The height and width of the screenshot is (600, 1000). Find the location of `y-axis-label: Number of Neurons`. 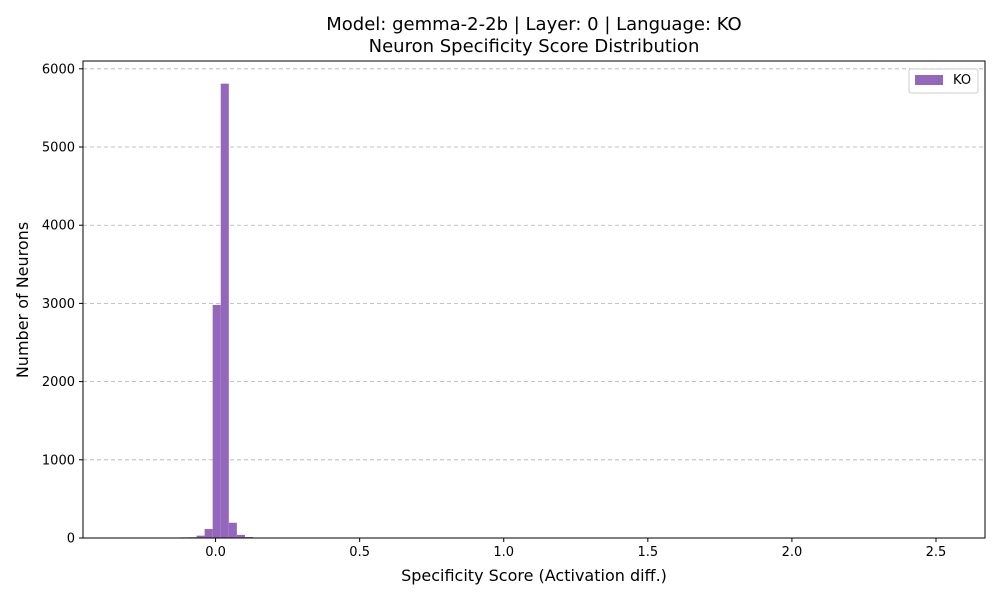

y-axis-label: Number of Neurons is located at coordinates (22, 300).